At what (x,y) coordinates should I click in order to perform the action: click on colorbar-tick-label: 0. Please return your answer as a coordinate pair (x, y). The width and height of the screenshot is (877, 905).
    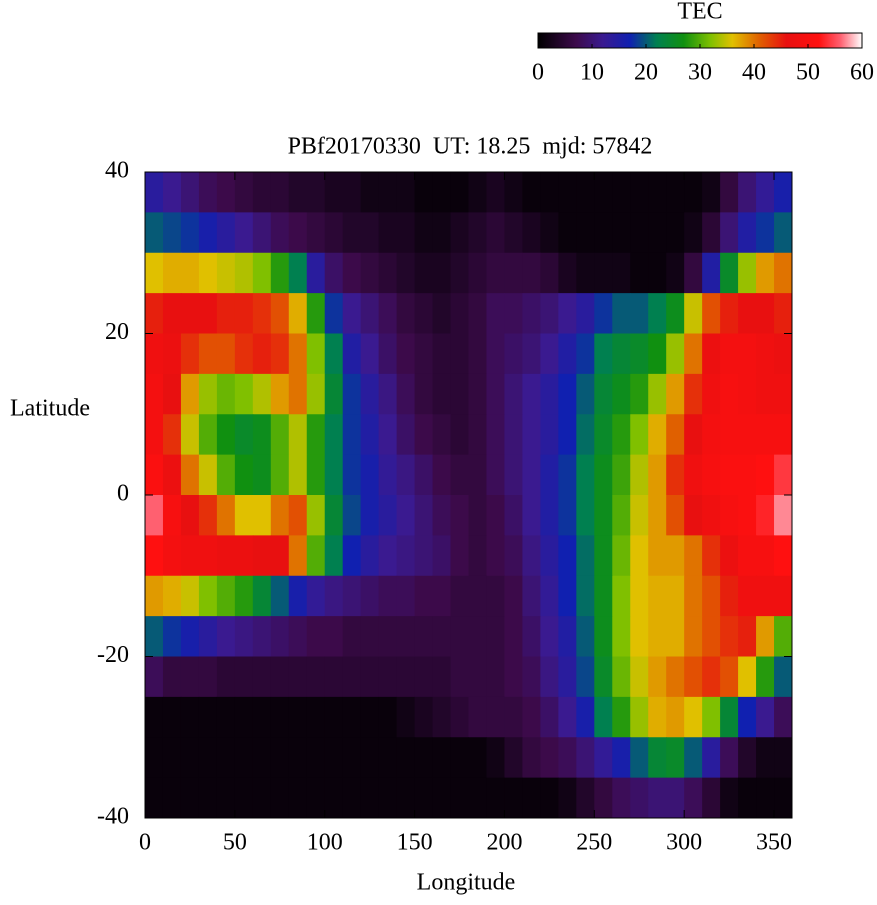
    Looking at the image, I should click on (538, 73).